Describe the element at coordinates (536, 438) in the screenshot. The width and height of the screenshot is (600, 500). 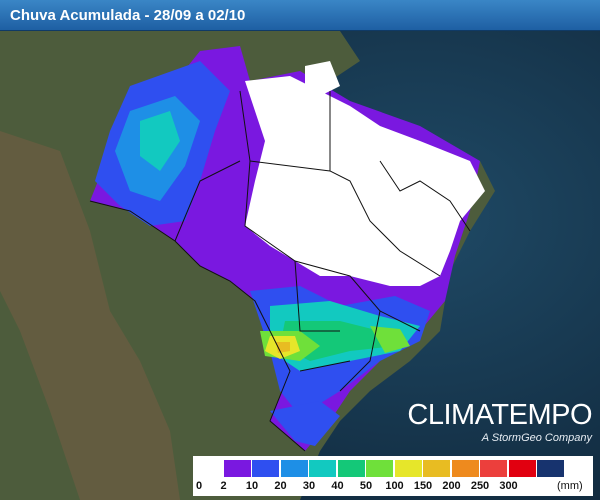
I see `brand-subtitle: A StormGeo Company` at that location.